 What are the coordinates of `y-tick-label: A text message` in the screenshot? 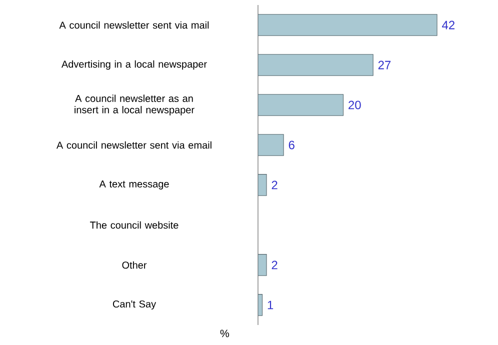 It's located at (134, 185).